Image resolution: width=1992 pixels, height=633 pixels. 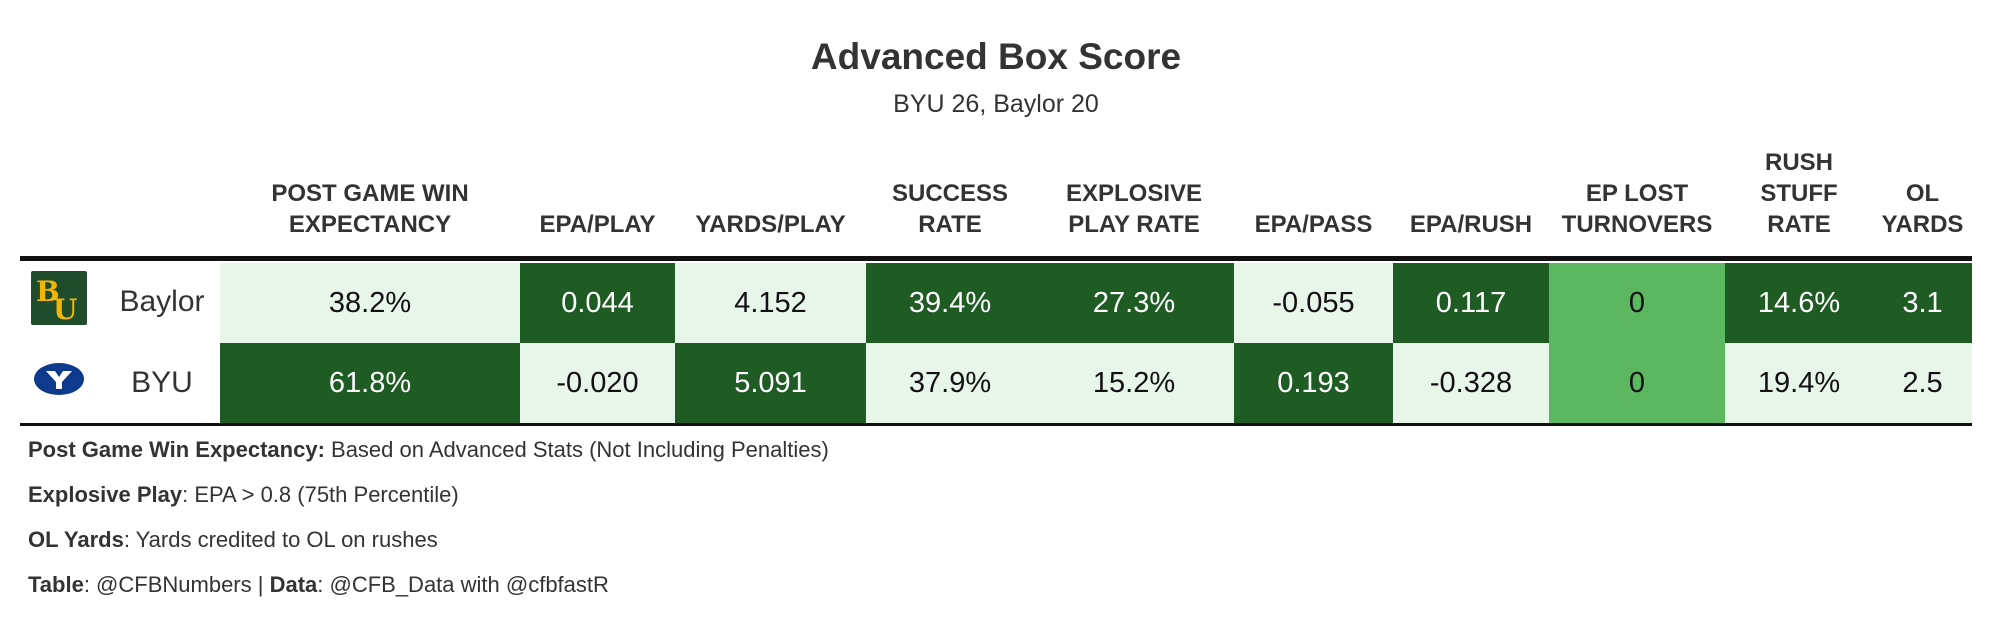 What do you see at coordinates (370, 383) in the screenshot?
I see `table-cell: 61.8%` at bounding box center [370, 383].